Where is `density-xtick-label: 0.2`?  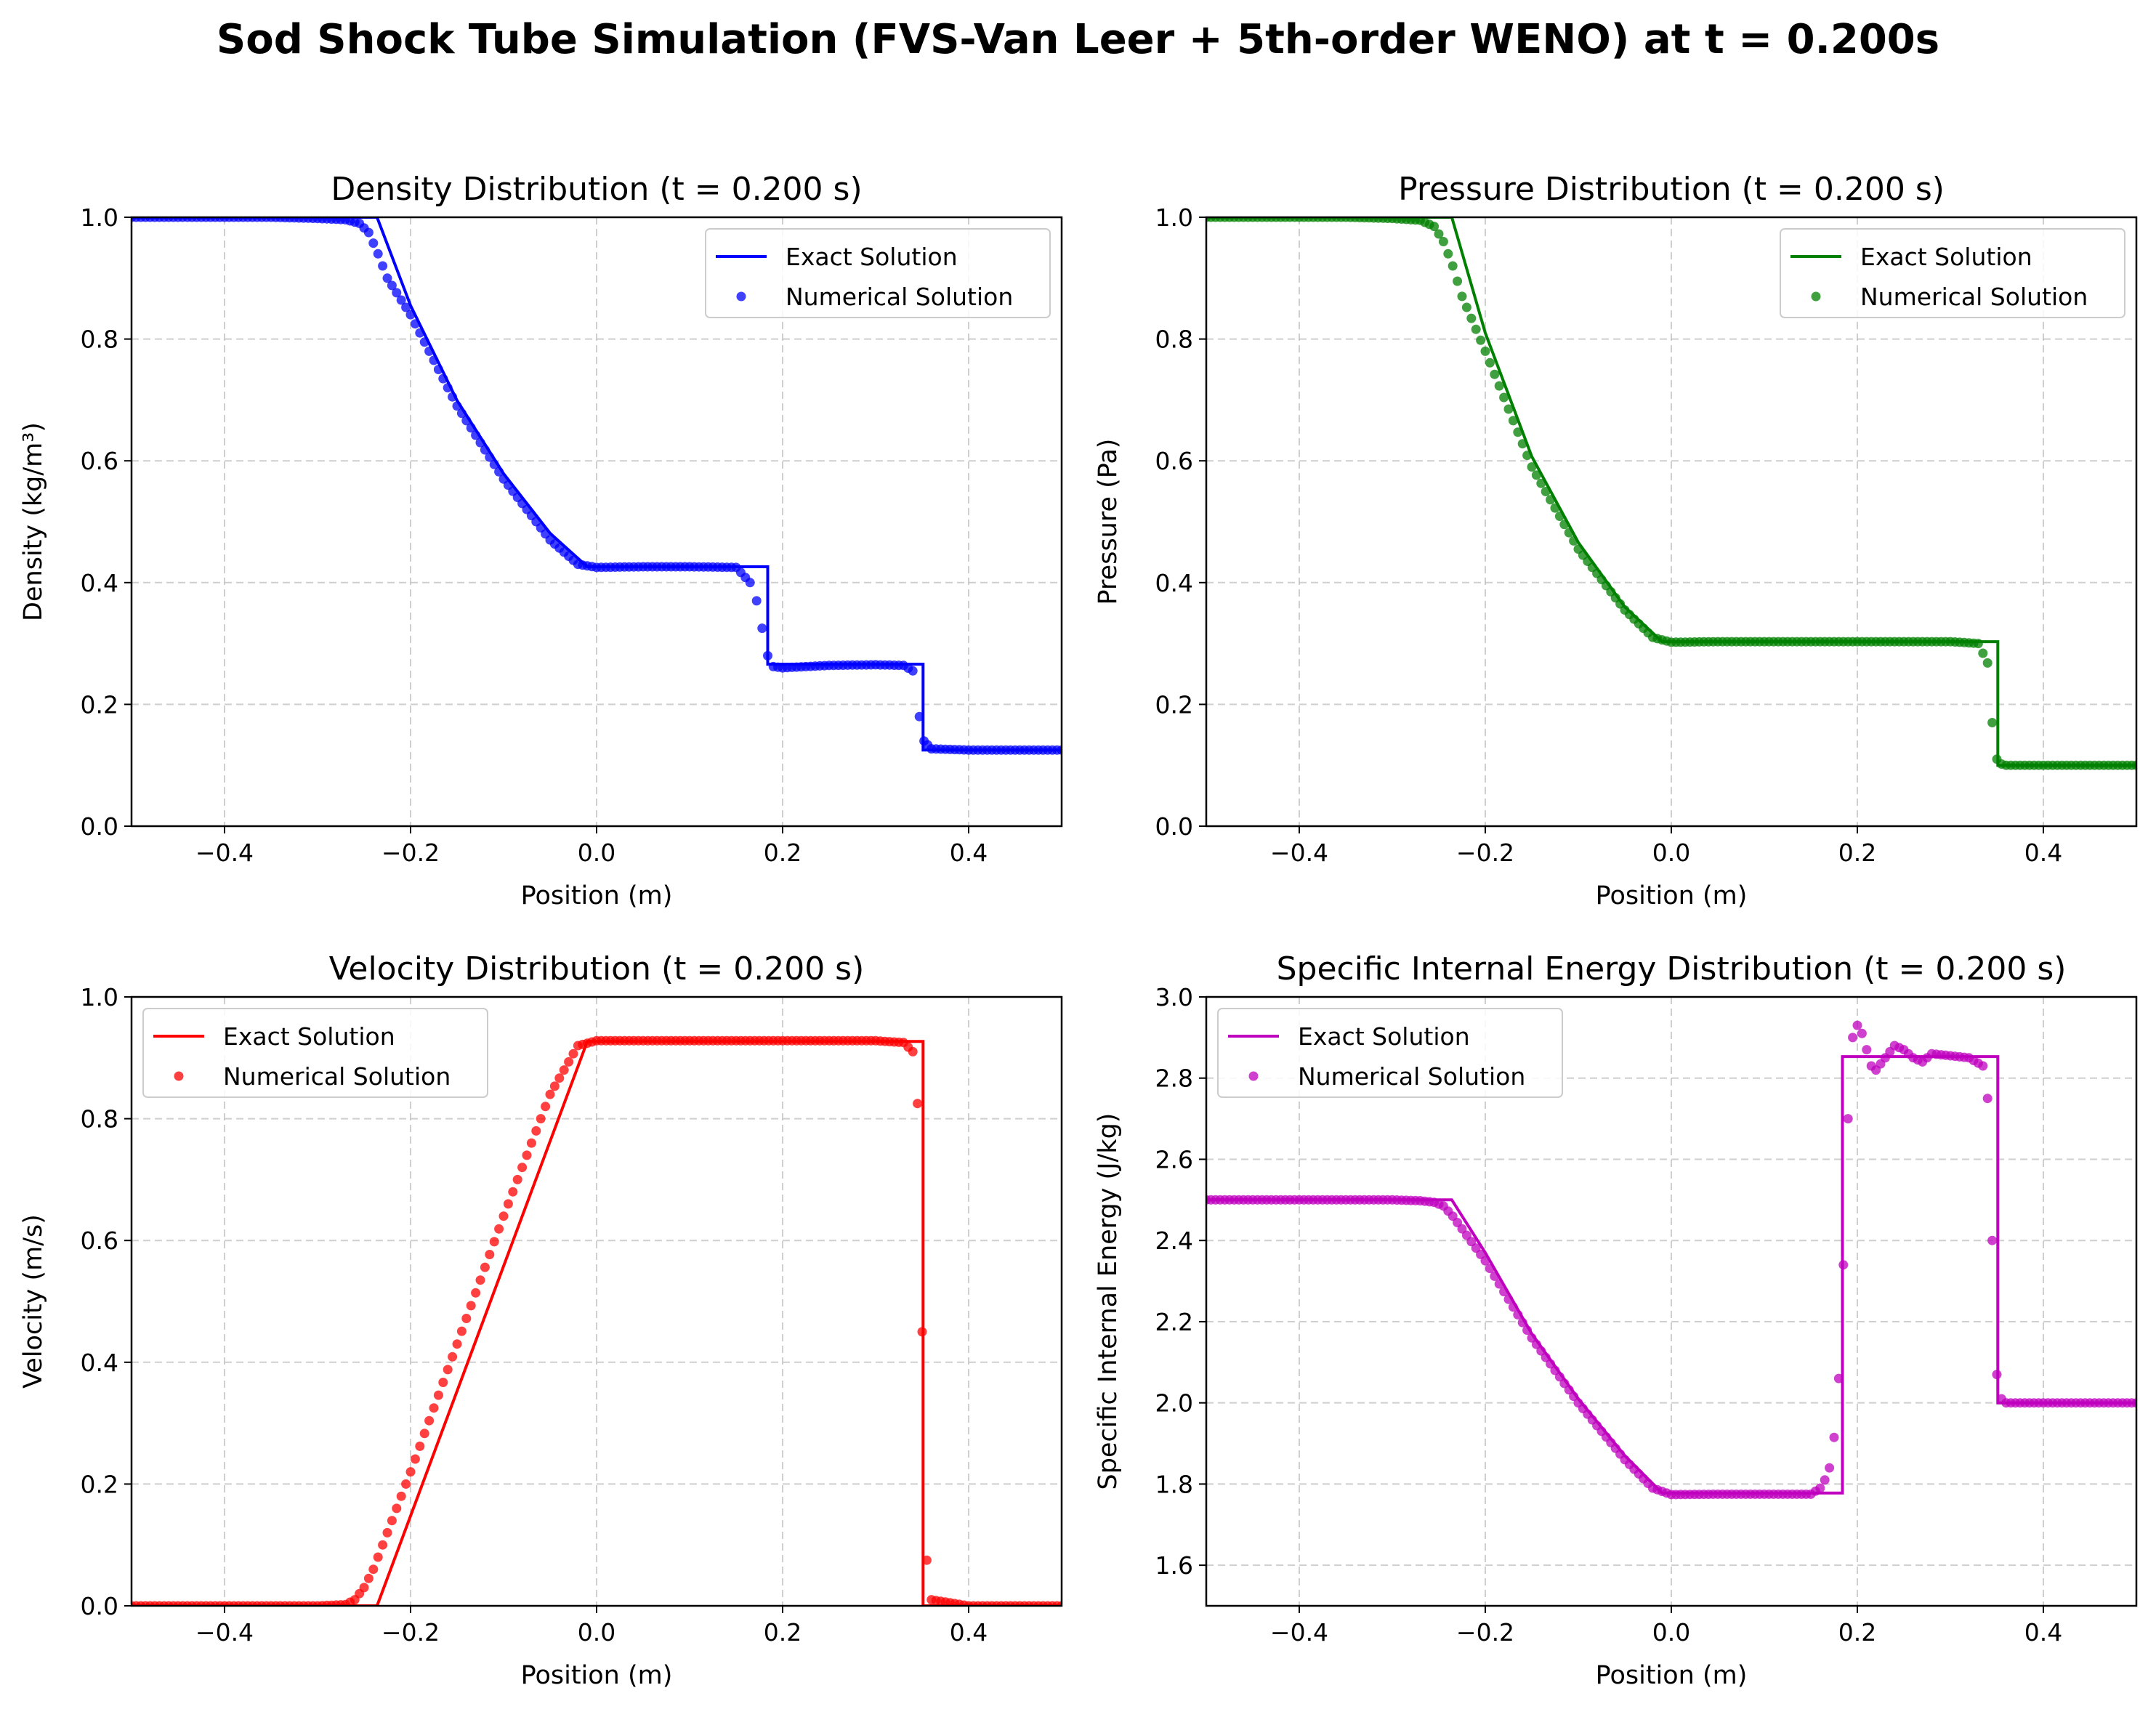
density-xtick-label: 0.2 is located at coordinates (783, 853).